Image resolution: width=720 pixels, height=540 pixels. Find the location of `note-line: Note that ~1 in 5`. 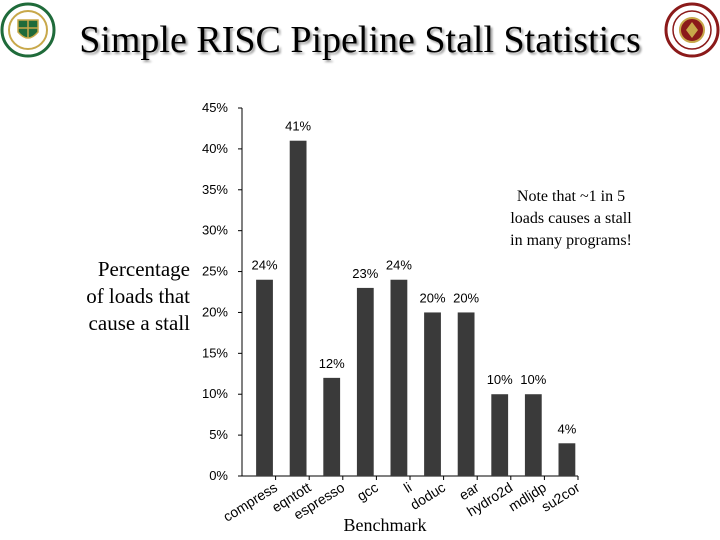

note-line: Note that ~1 in 5 is located at coordinates (571, 196).